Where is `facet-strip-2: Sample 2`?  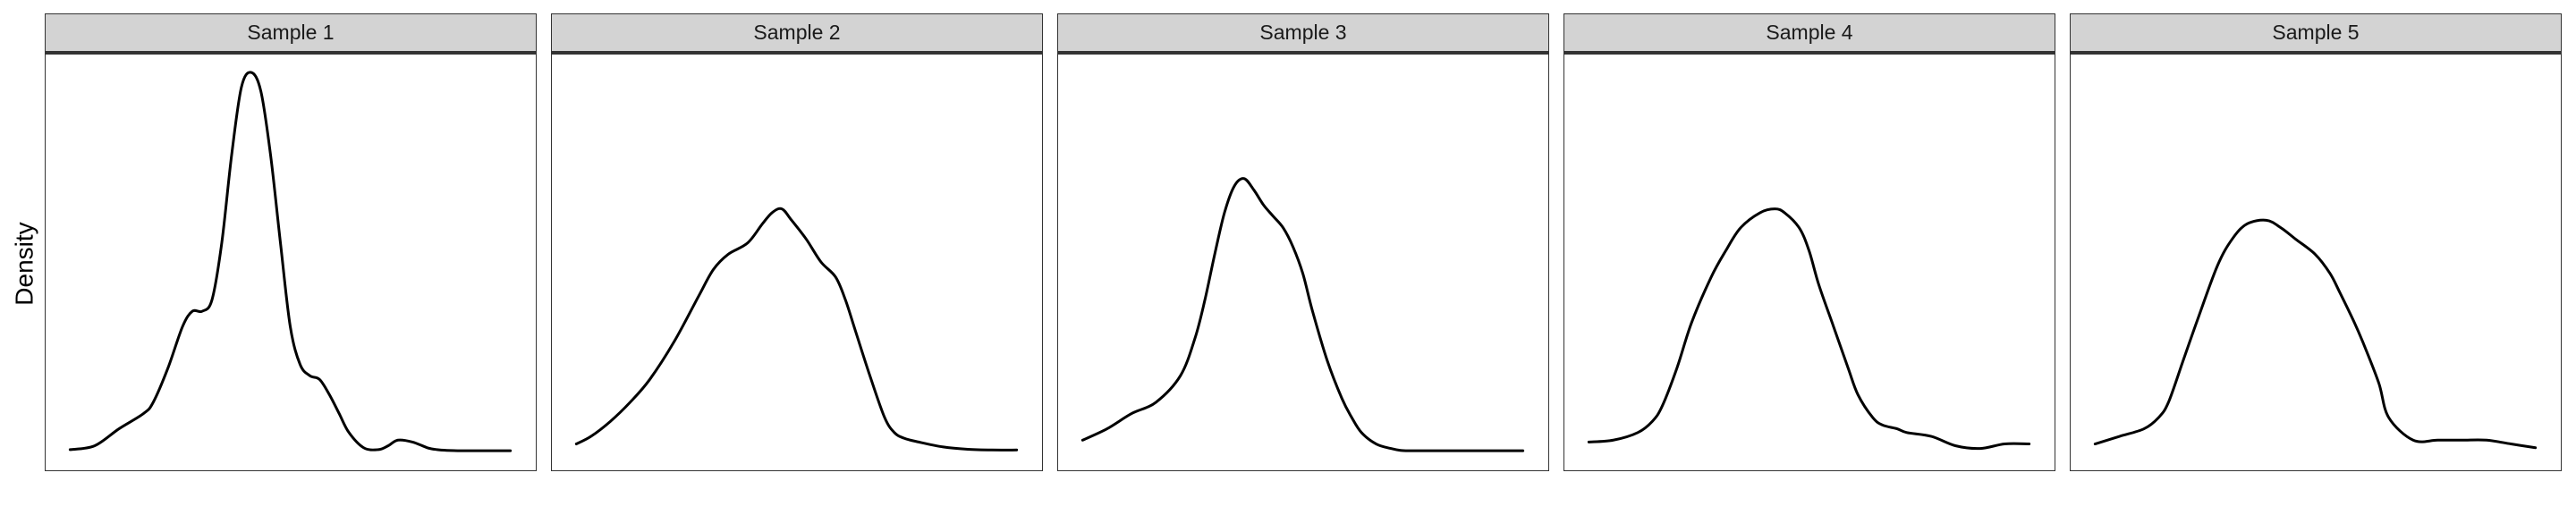
facet-strip-2: Sample 2 is located at coordinates (797, 33).